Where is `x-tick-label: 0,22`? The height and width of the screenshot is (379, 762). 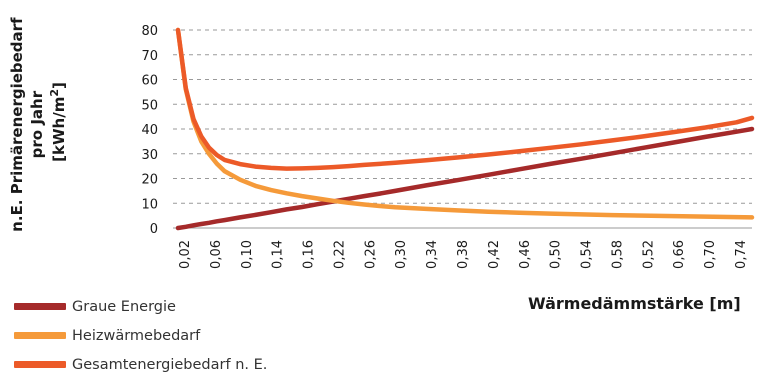
x-tick-label: 0,22 is located at coordinates (339, 254).